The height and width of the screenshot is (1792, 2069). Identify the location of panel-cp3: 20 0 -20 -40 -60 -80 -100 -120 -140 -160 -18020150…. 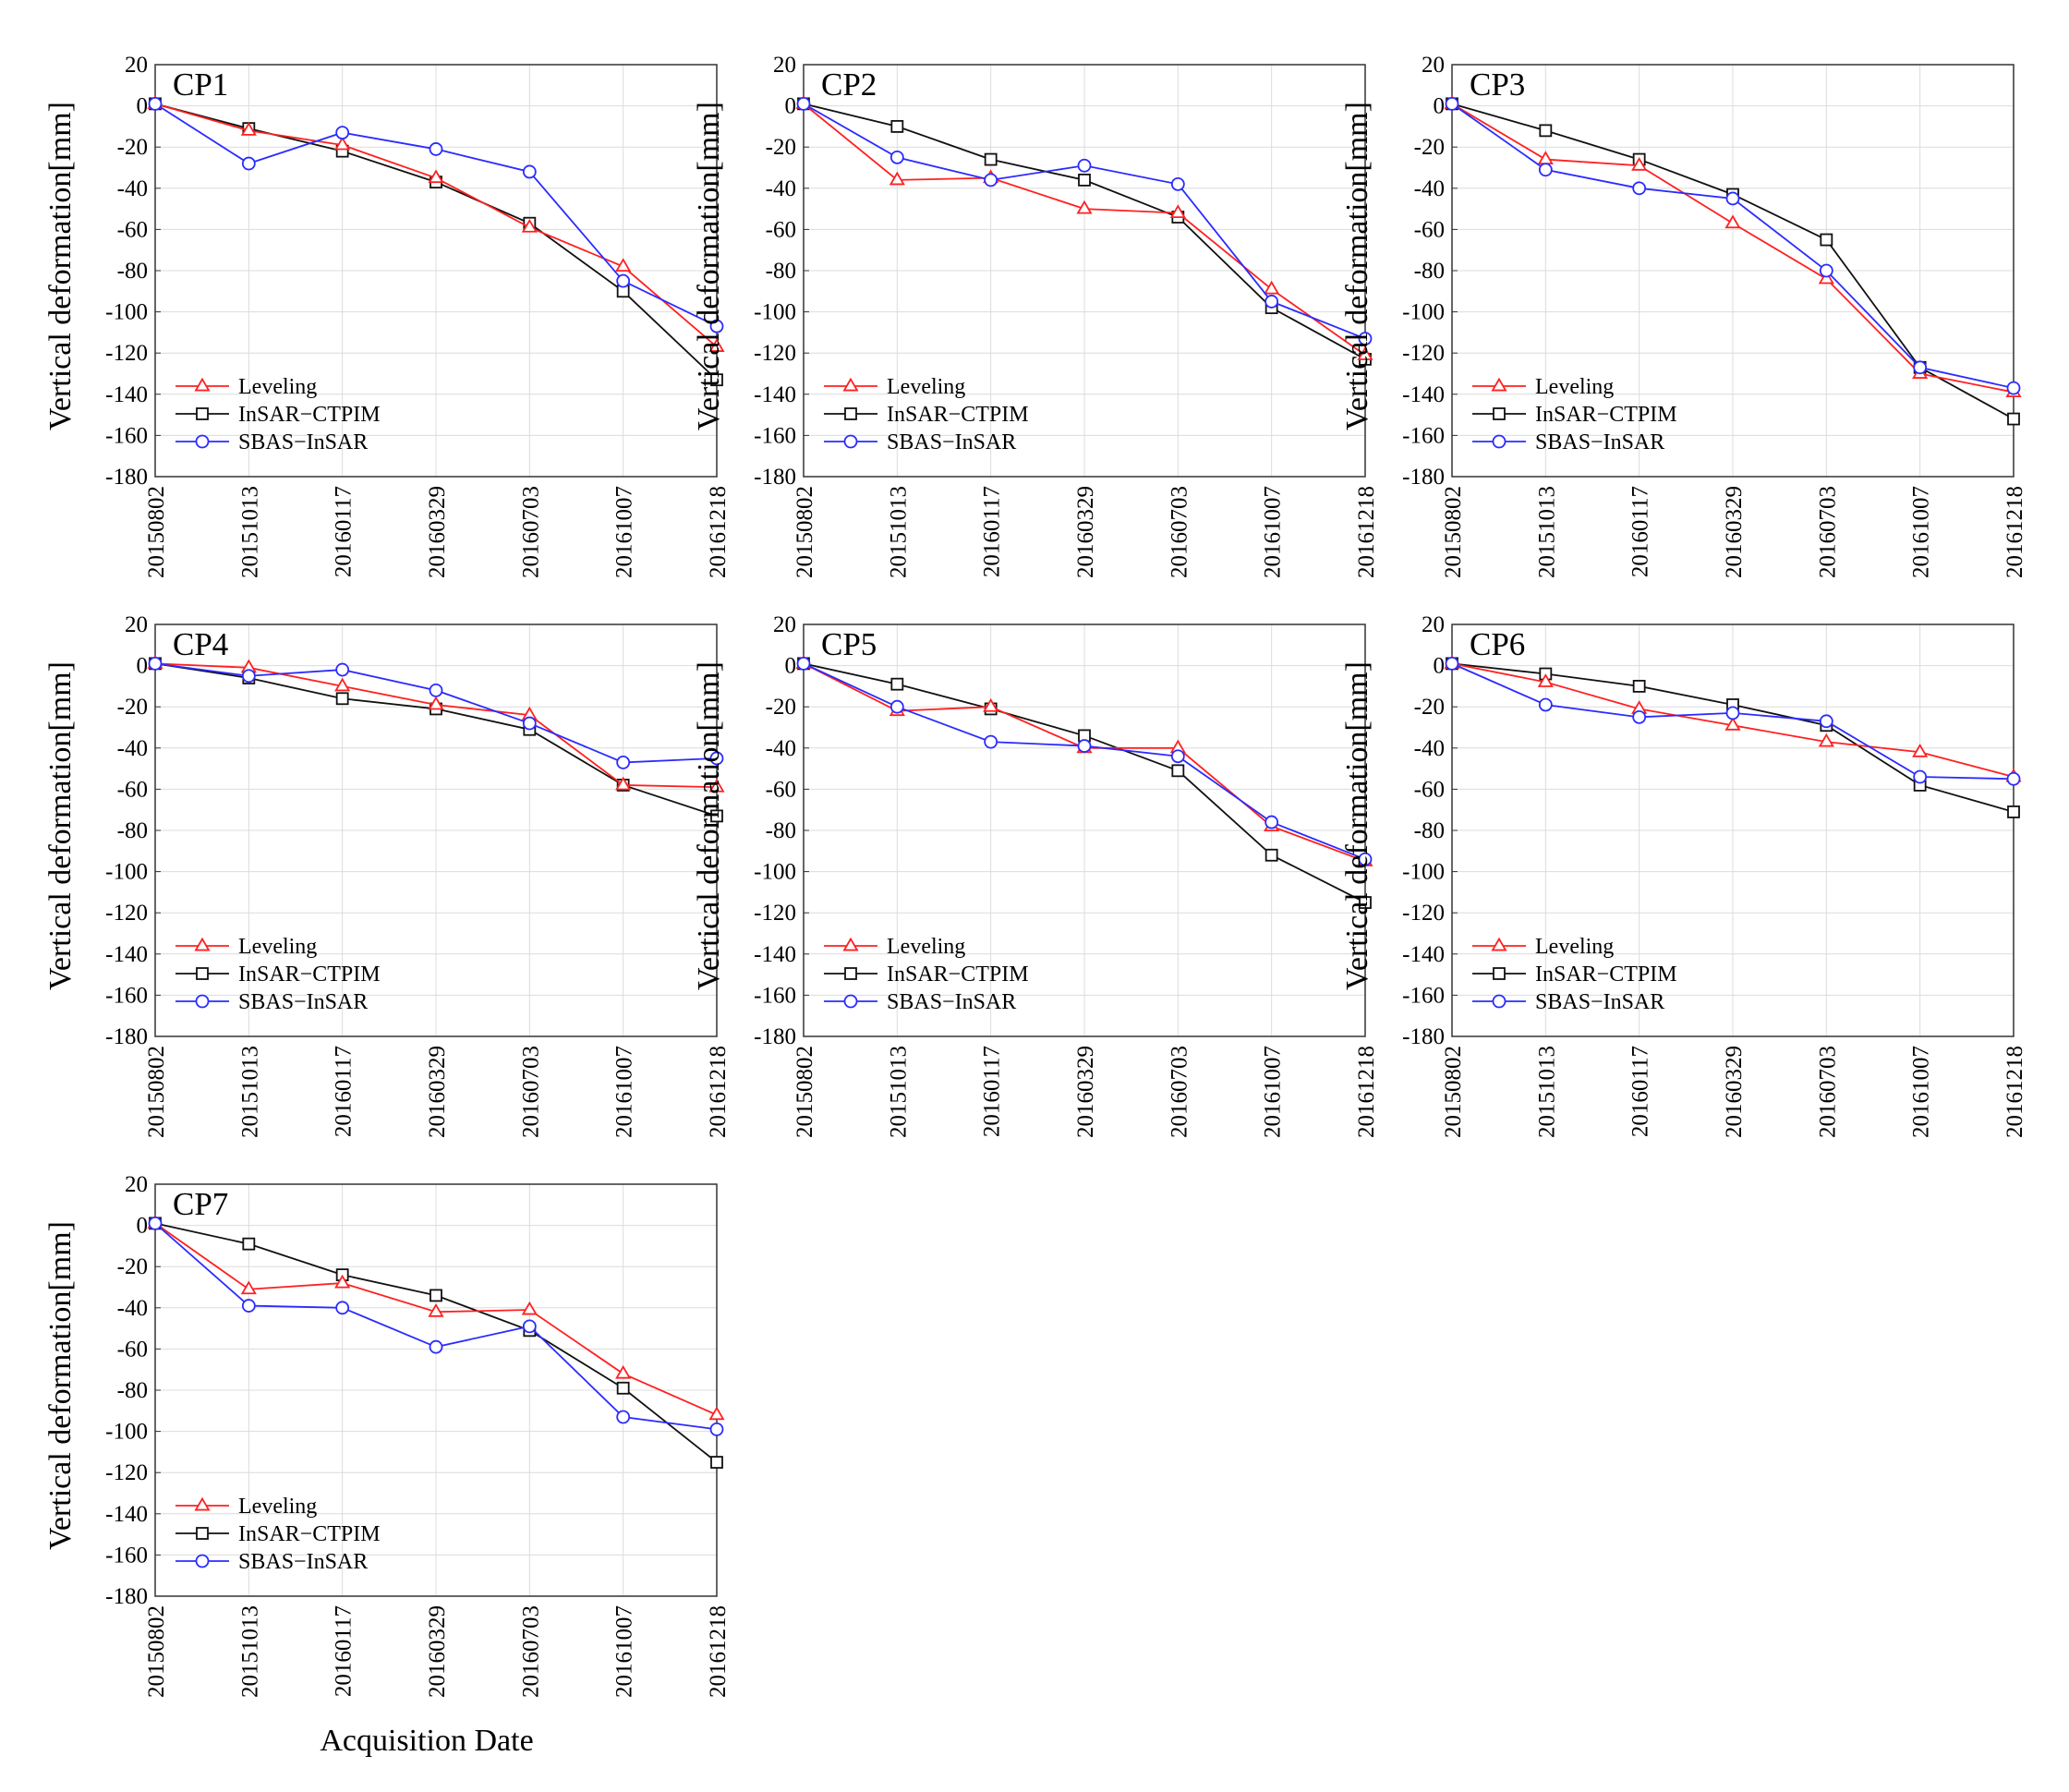
(1683, 316).